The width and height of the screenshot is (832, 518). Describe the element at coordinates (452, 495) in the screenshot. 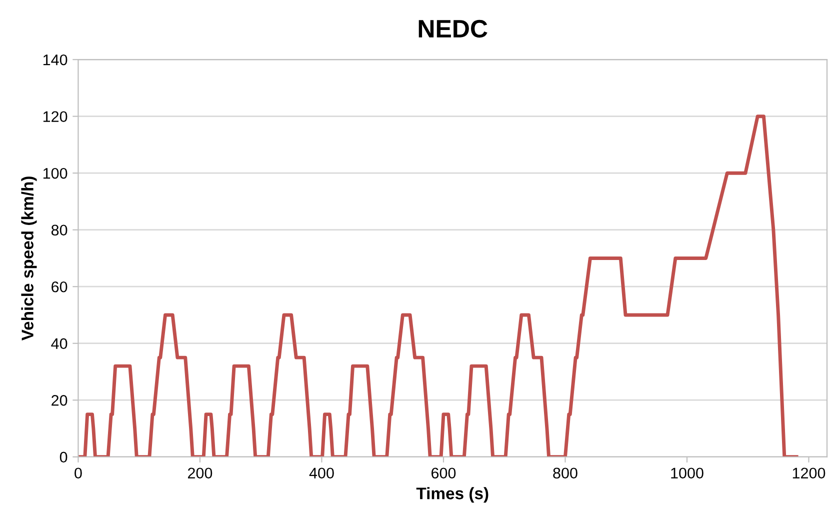

I see `x-axis-title: Times (s)` at that location.